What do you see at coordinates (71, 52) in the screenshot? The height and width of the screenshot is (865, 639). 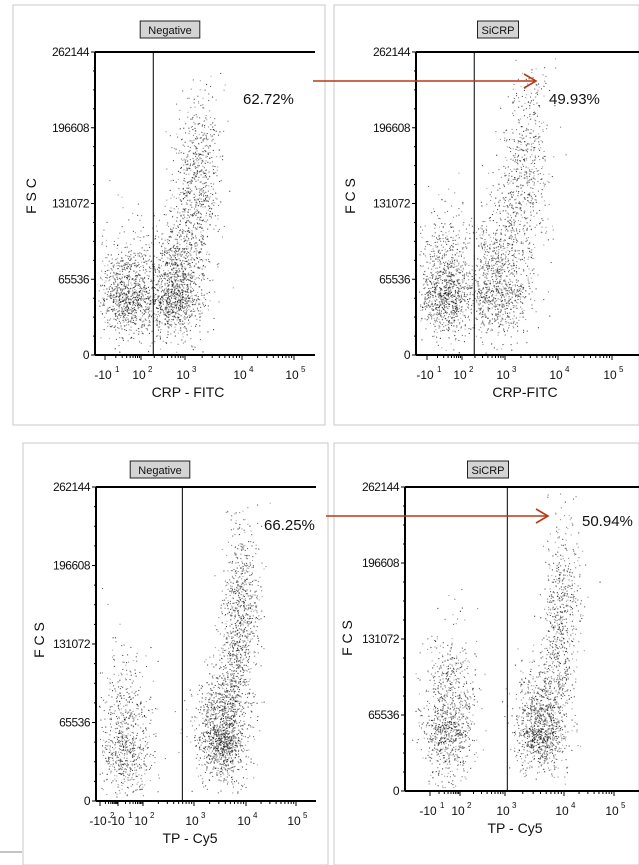 I see `y-tick-label: 262144` at bounding box center [71, 52].